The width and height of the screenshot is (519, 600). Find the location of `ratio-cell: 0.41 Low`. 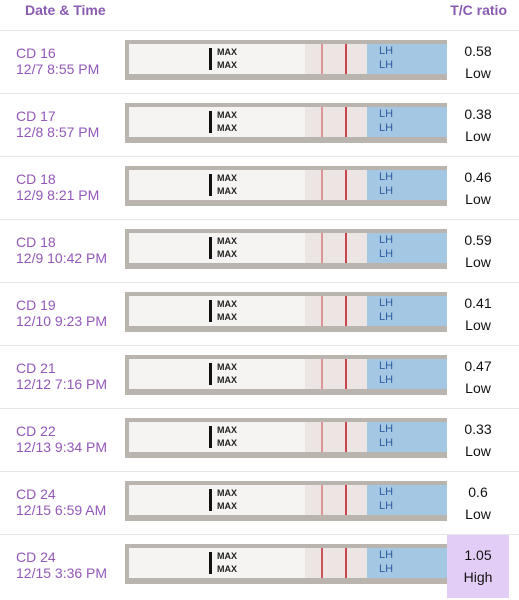

ratio-cell: 0.41 Low is located at coordinates (478, 314).